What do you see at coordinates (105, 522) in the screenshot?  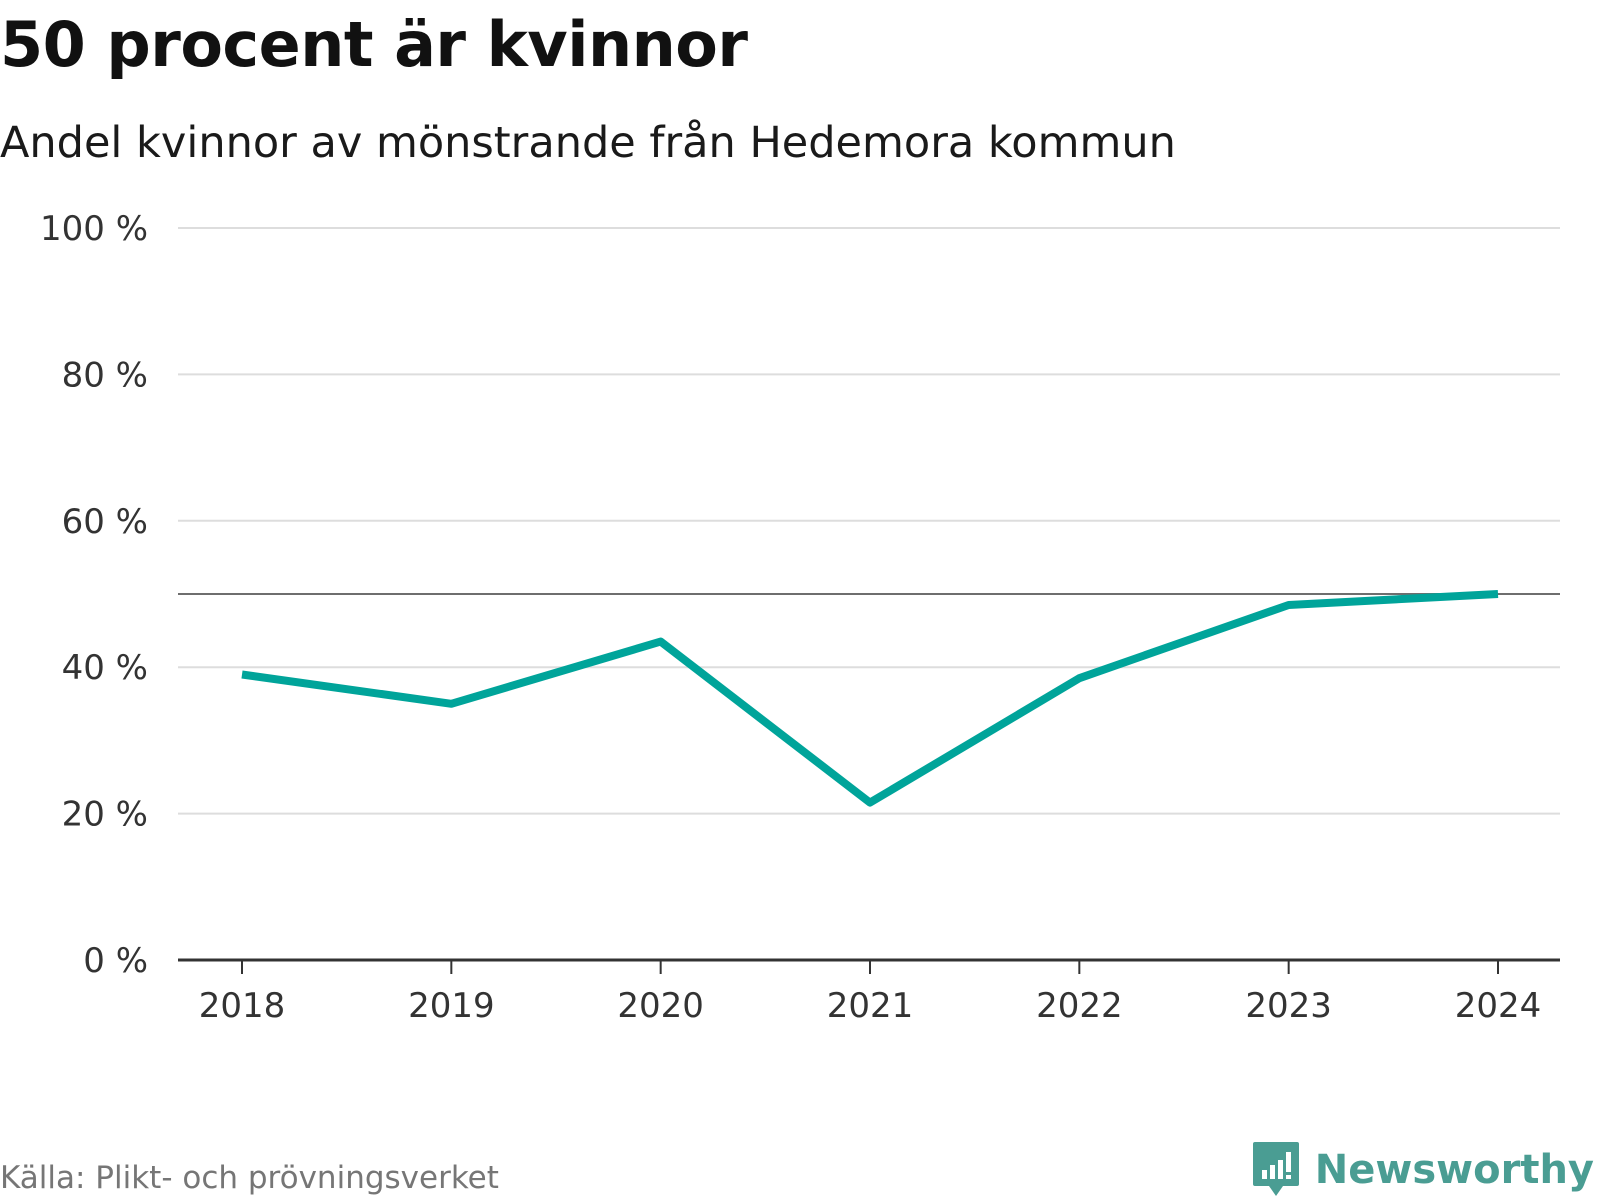 I see `y-tick-label: 60 %` at bounding box center [105, 522].